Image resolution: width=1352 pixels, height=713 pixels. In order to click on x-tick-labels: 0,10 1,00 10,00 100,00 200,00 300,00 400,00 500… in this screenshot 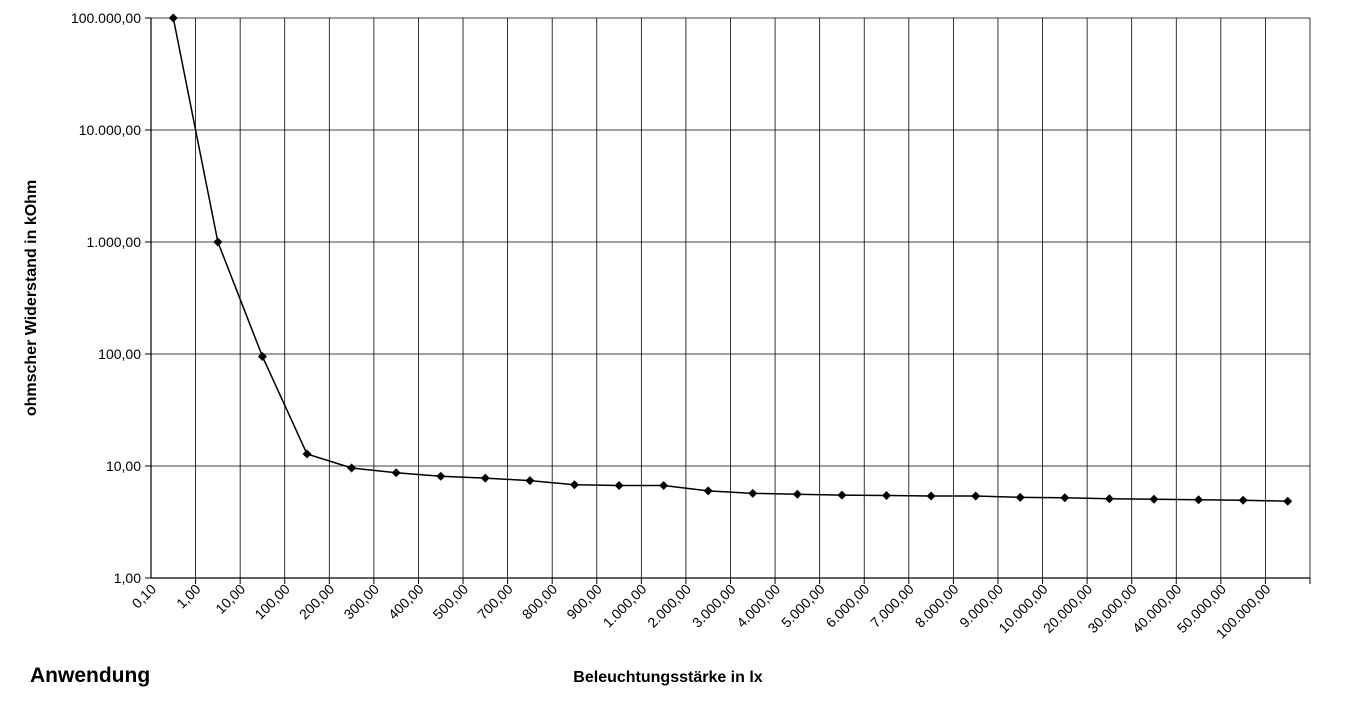, I will do `click(701, 611)`.